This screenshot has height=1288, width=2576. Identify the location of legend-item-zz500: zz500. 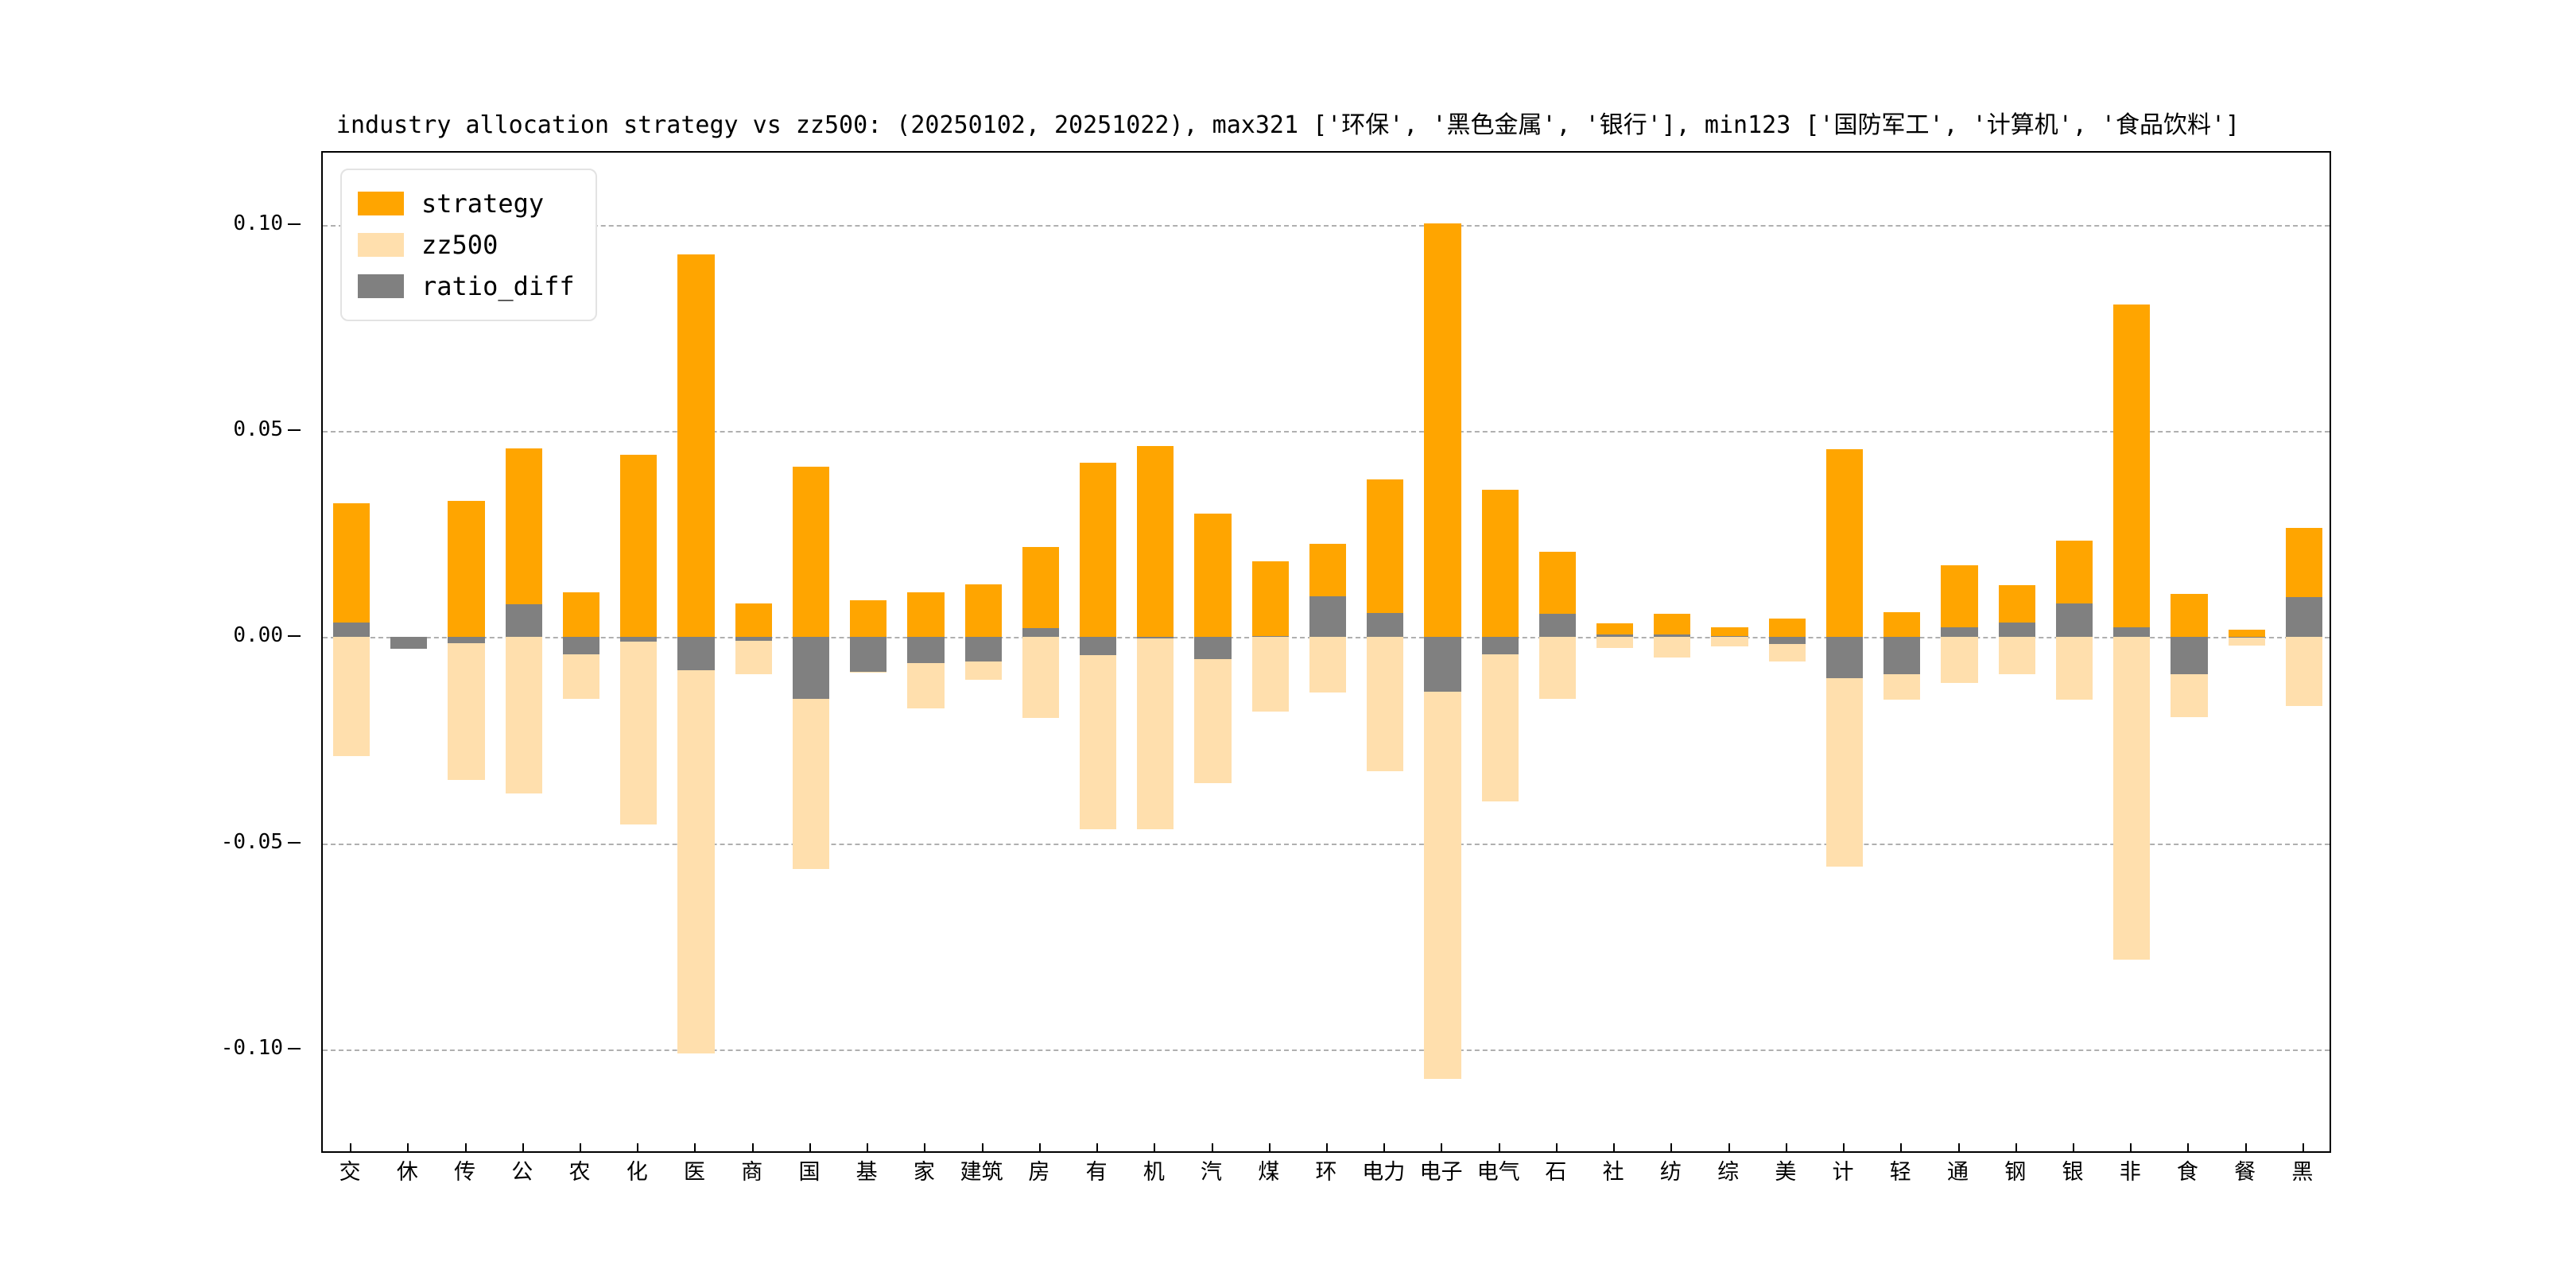
(466, 245).